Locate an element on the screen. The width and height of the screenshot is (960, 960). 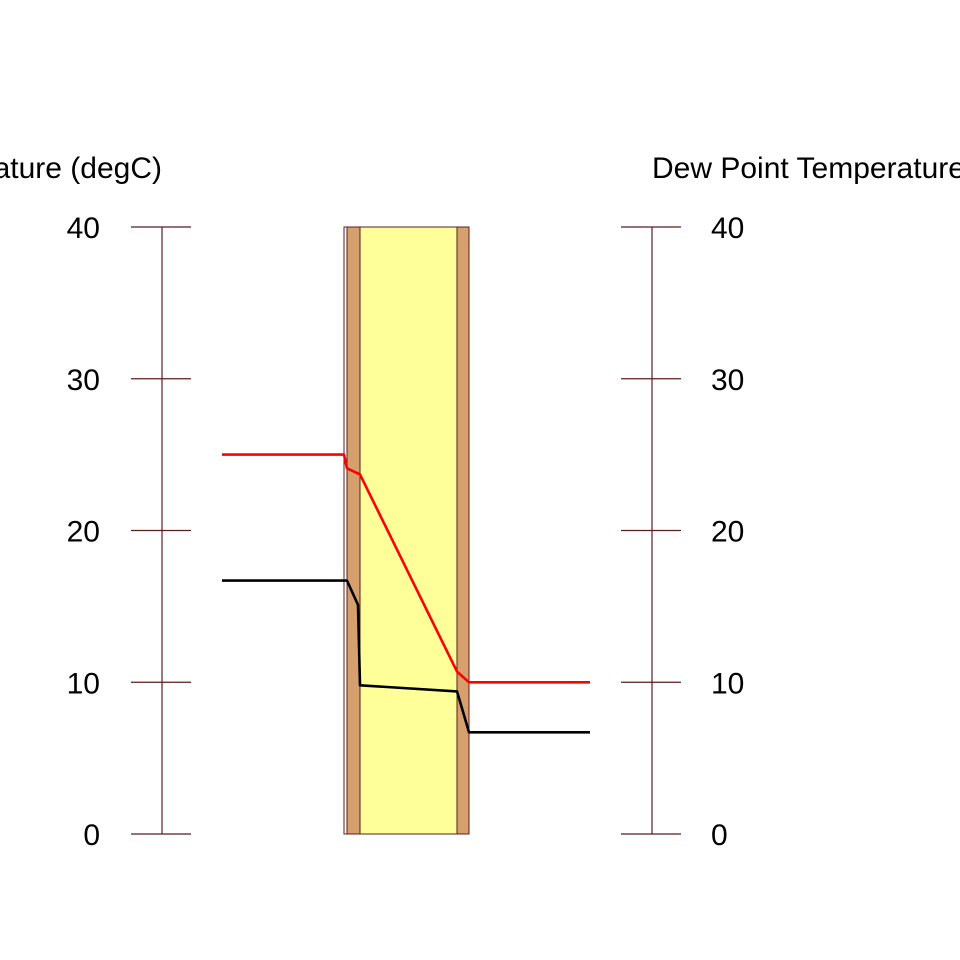
left-axis-tick-label: 40 is located at coordinates (83, 228).